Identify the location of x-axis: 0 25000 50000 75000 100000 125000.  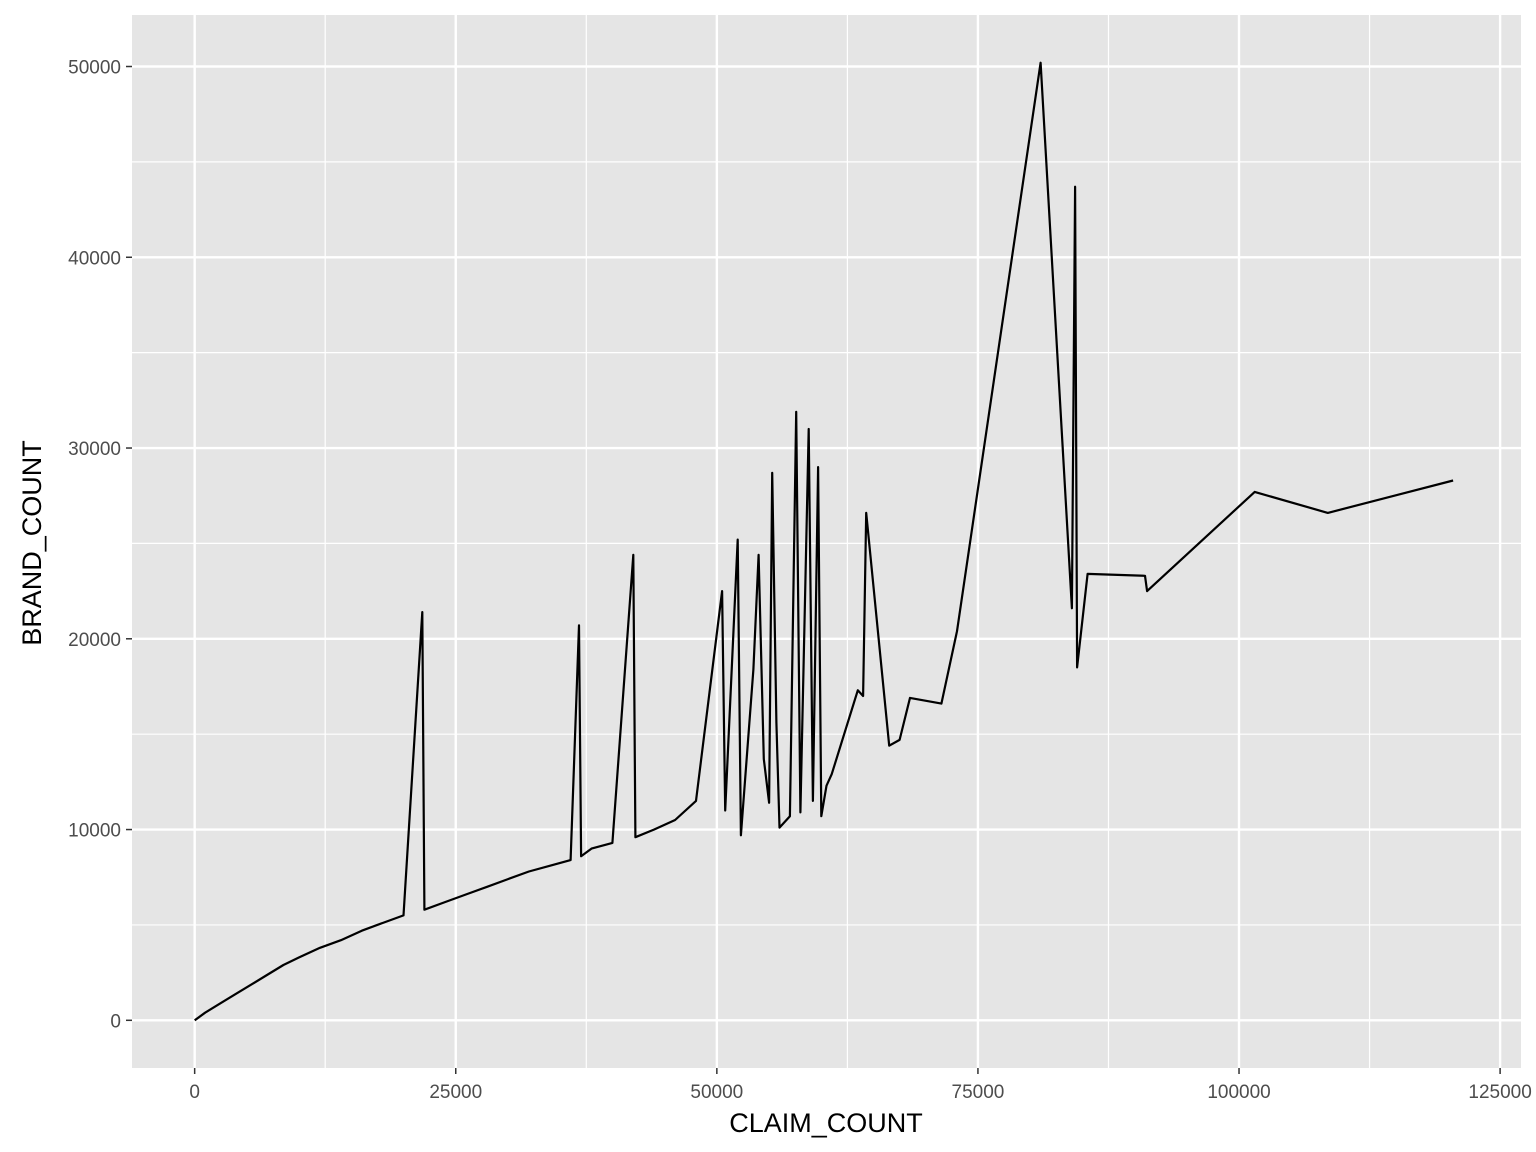
(860, 1085).